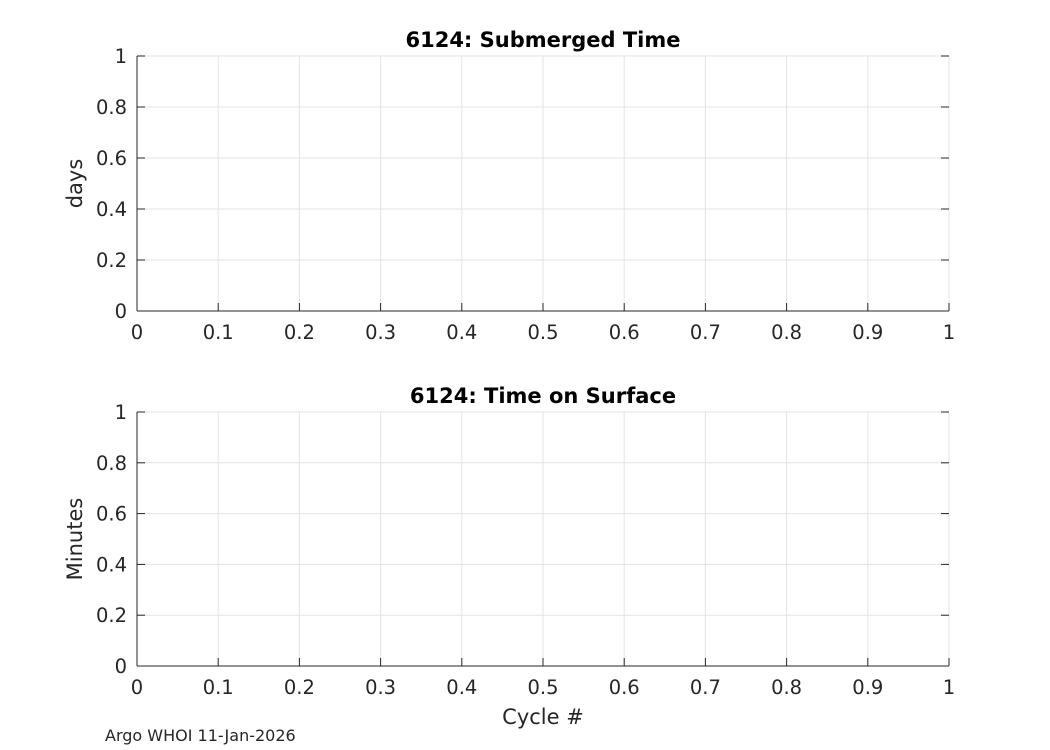  What do you see at coordinates (543, 717) in the screenshot?
I see `surface-x-axis-label: Cycle #` at bounding box center [543, 717].